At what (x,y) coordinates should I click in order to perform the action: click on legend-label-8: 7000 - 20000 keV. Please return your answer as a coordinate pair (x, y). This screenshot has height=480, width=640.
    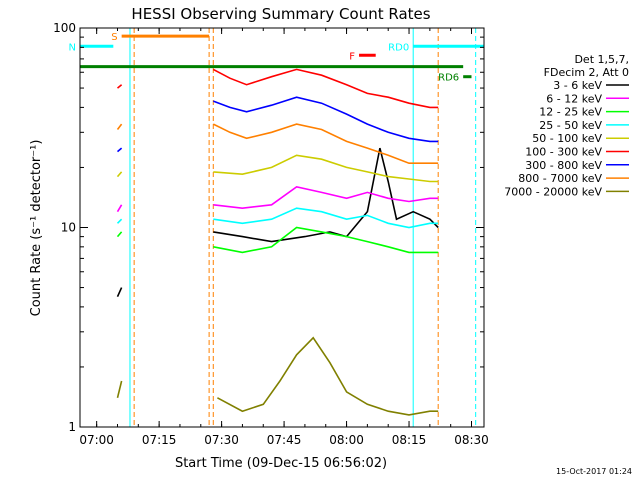
    Looking at the image, I should click on (553, 191).